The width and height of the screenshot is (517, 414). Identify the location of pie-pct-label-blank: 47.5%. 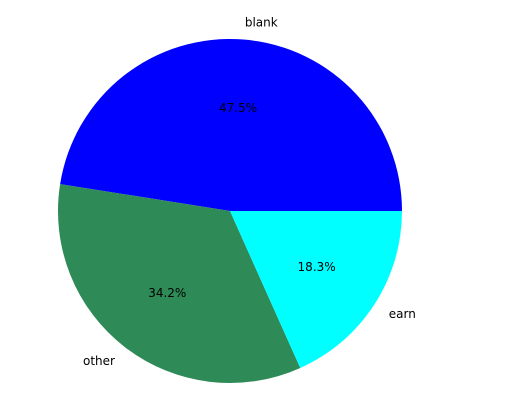
(238, 108).